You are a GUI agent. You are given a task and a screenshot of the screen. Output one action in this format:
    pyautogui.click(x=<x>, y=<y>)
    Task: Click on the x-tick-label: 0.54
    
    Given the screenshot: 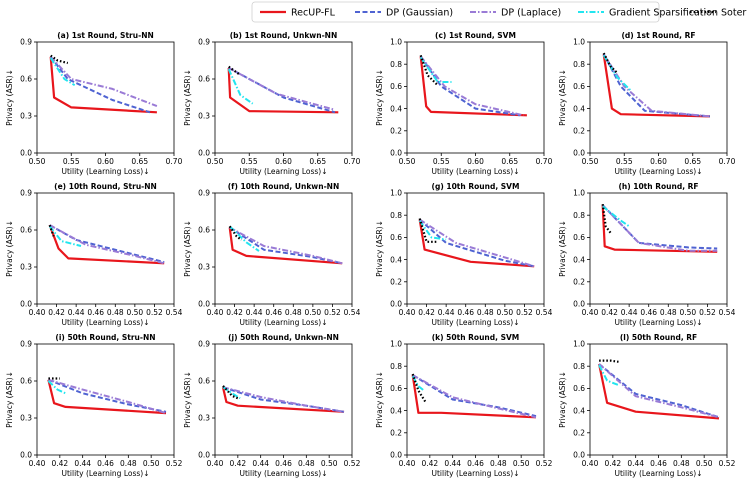 What is the action you would take?
    pyautogui.click(x=352, y=312)
    